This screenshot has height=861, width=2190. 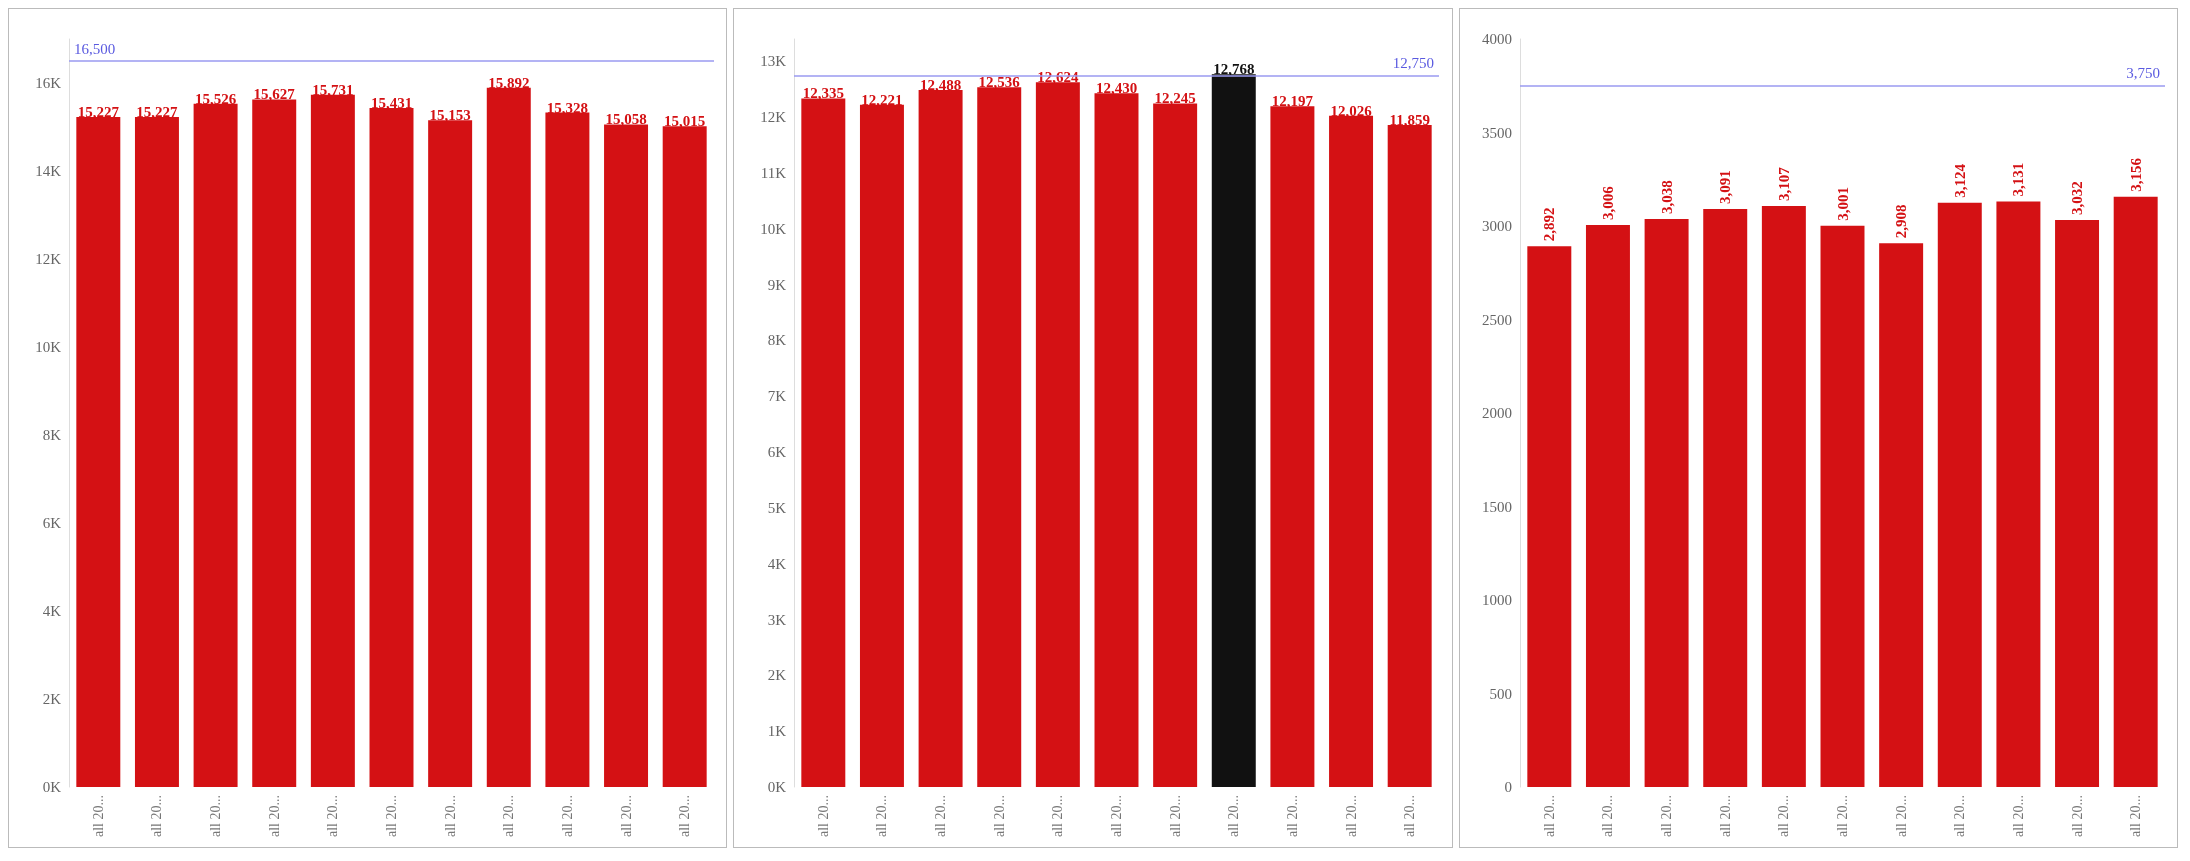 What do you see at coordinates (48, 83) in the screenshot?
I see `y-tick-label: 16K` at bounding box center [48, 83].